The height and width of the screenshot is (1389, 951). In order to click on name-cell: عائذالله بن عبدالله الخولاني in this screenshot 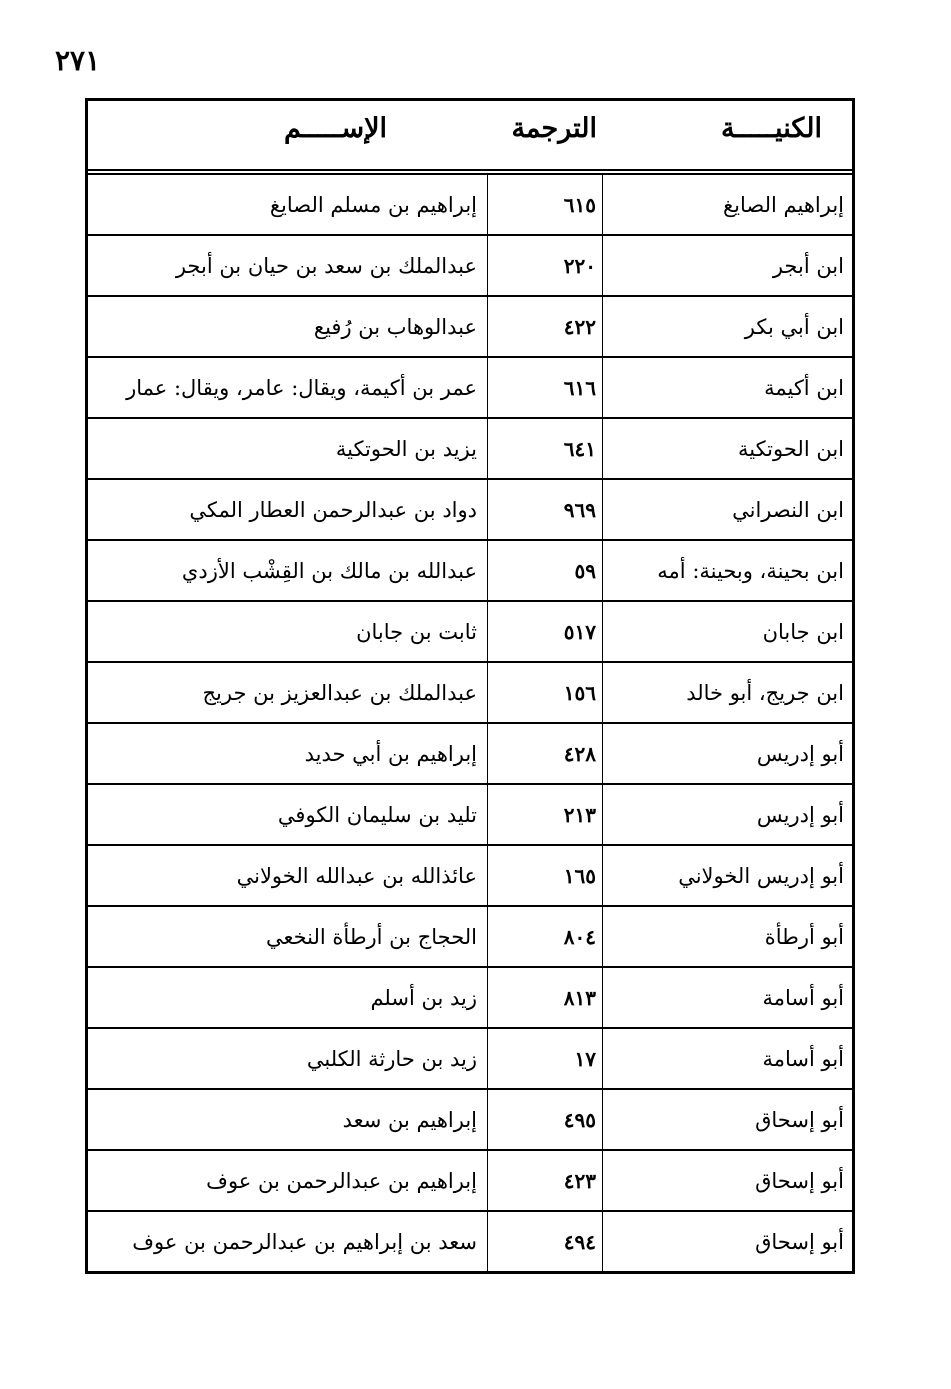, I will do `click(356, 876)`.